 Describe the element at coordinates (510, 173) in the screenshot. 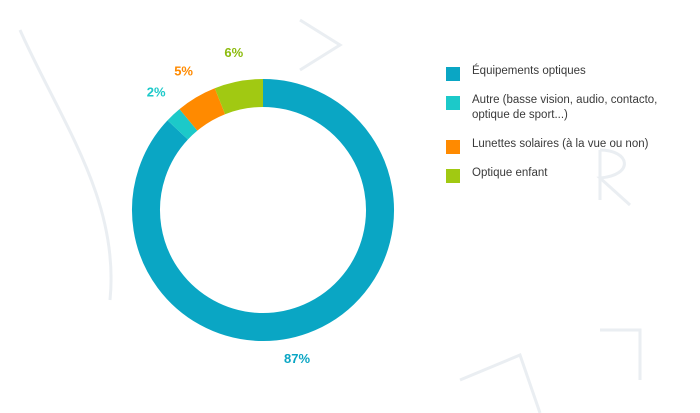

I see `legend-label-enfant: Optique enfant` at that location.